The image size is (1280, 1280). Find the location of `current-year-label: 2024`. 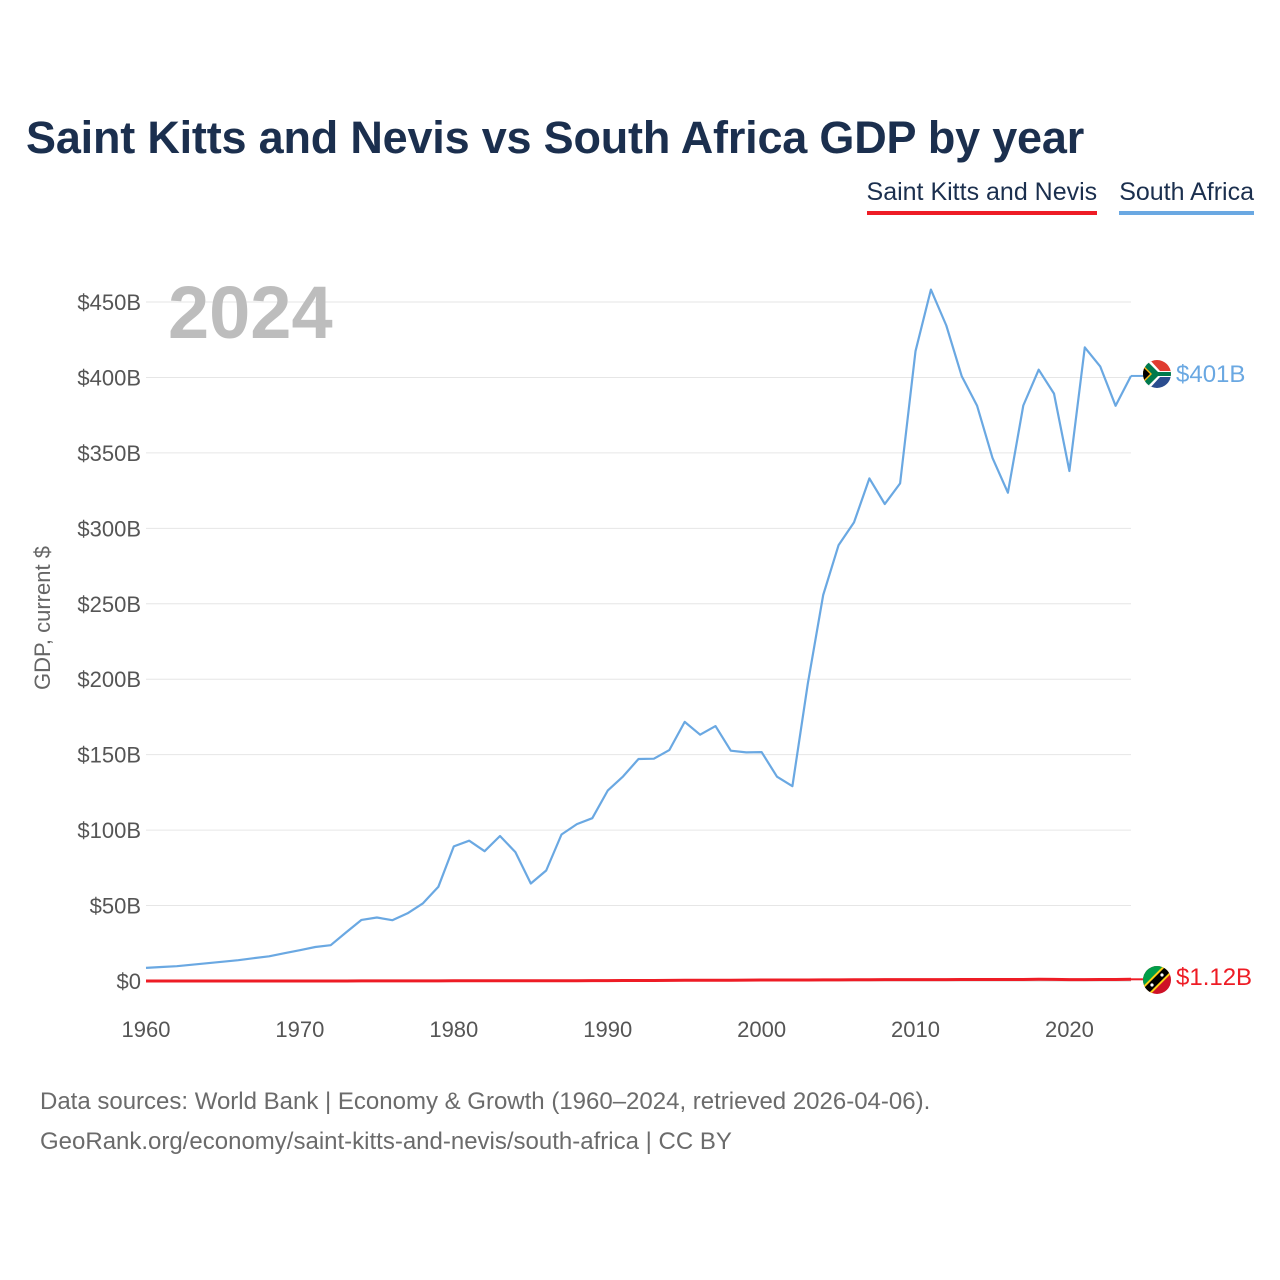

current-year-label: 2024 is located at coordinates (250, 312).